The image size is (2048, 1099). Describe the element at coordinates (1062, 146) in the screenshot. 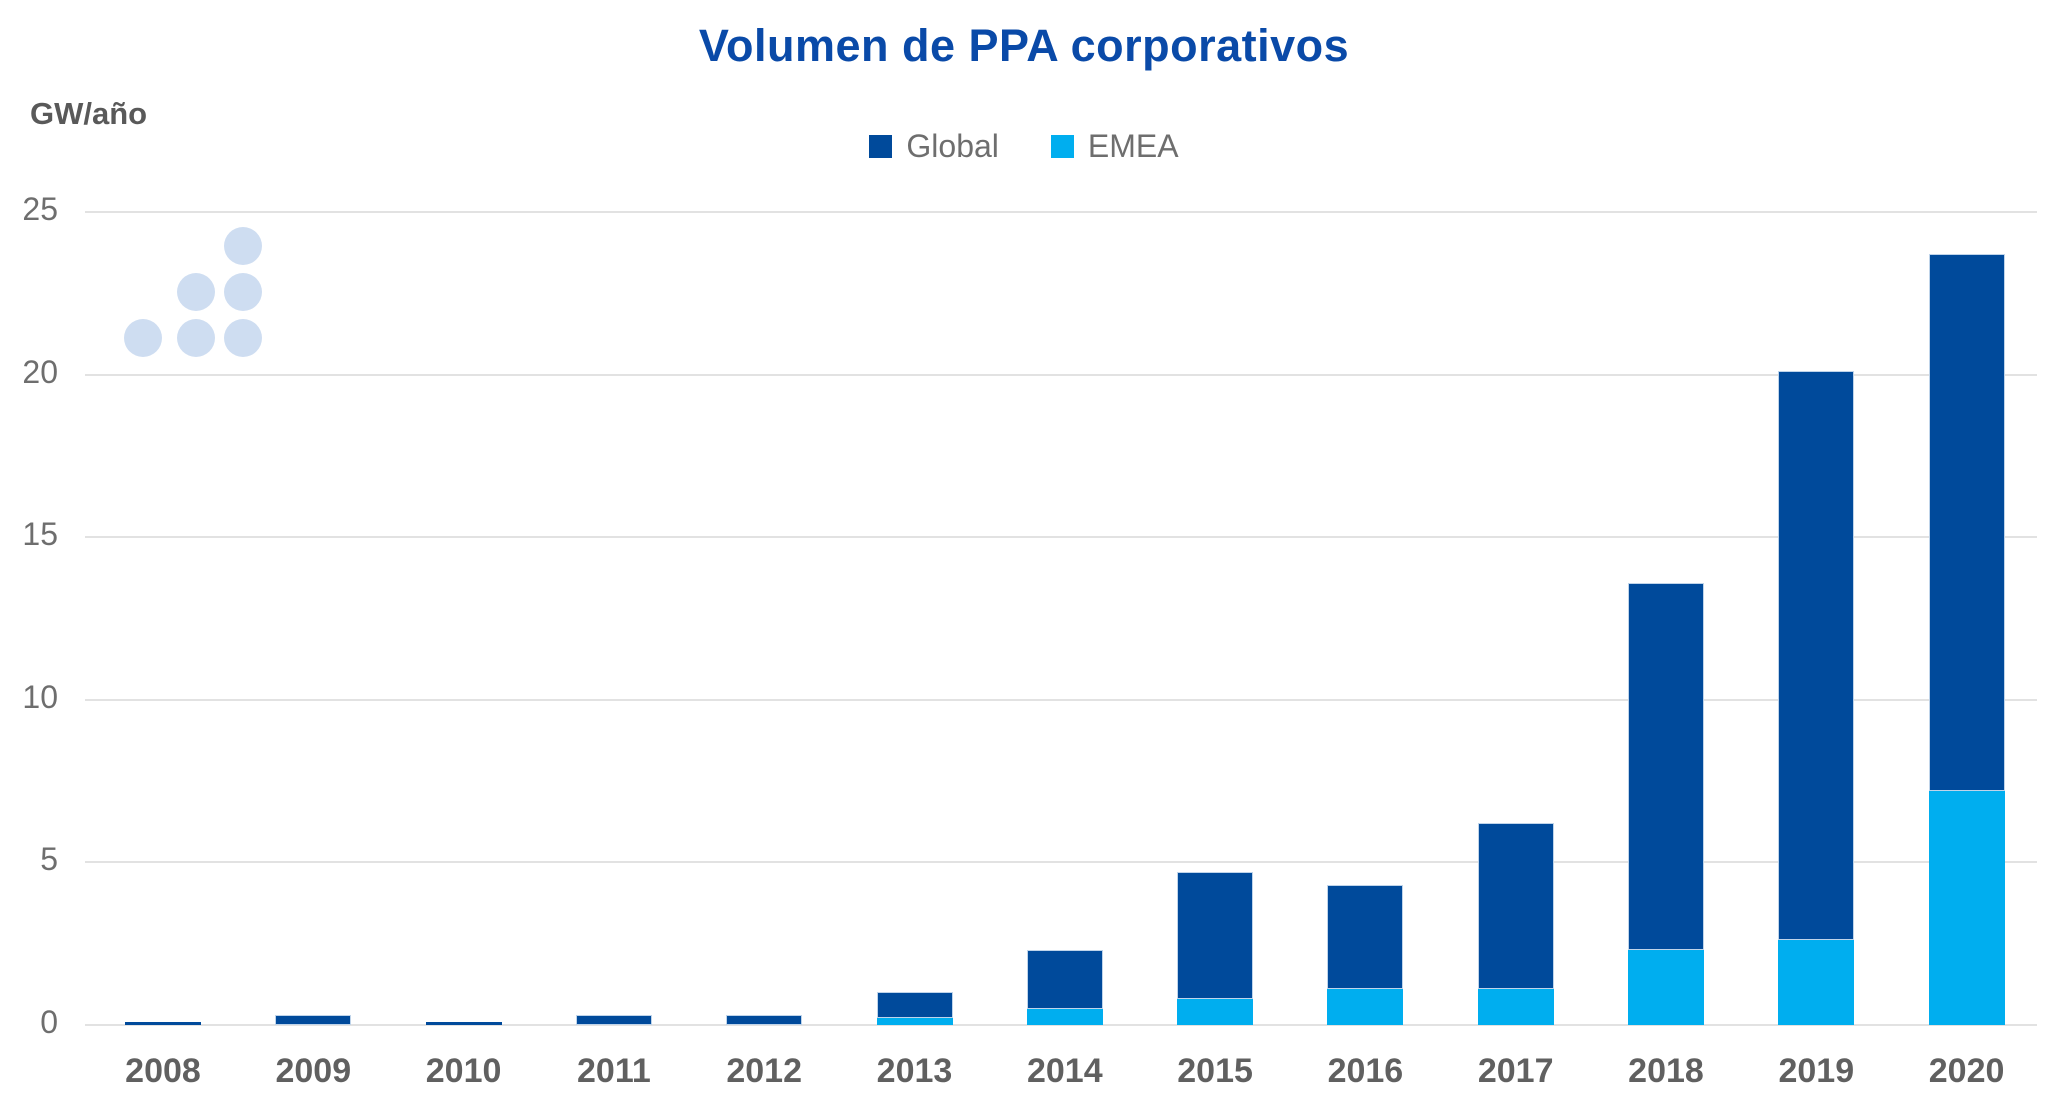

I see `legend-swatch-emea` at that location.